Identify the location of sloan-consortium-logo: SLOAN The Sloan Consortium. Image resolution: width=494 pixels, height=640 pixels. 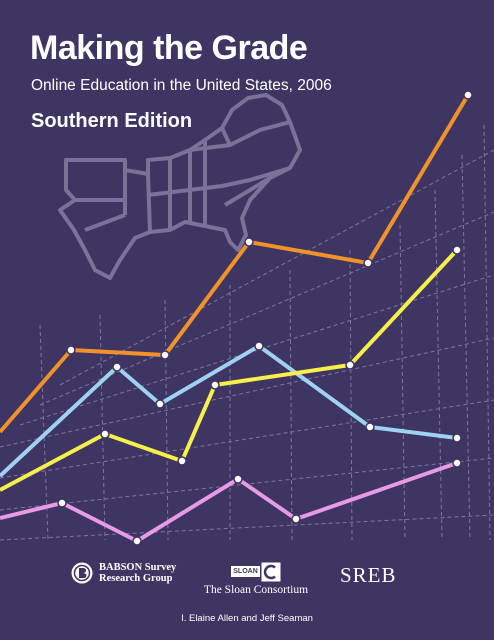
(256, 578).